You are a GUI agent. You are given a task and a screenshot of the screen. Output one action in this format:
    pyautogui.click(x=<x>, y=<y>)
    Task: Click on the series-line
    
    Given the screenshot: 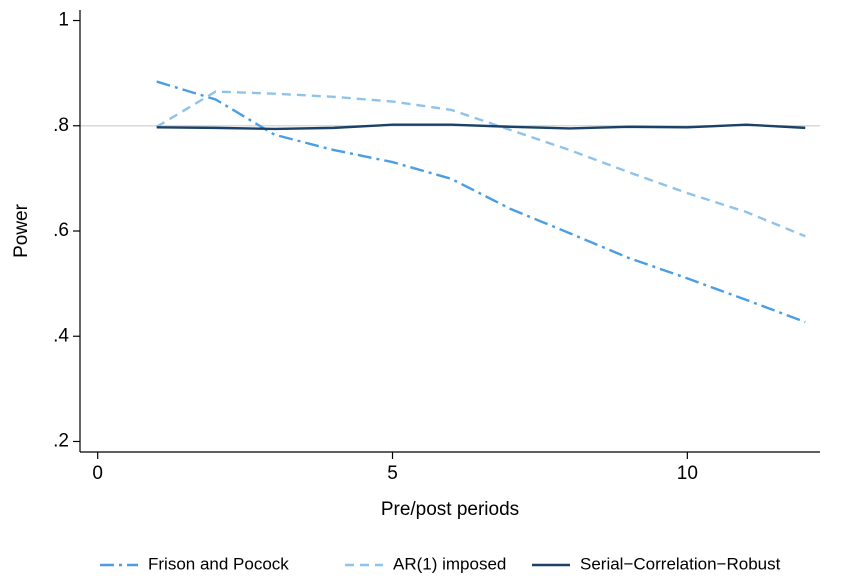 What is the action you would take?
    pyautogui.click(x=481, y=127)
    